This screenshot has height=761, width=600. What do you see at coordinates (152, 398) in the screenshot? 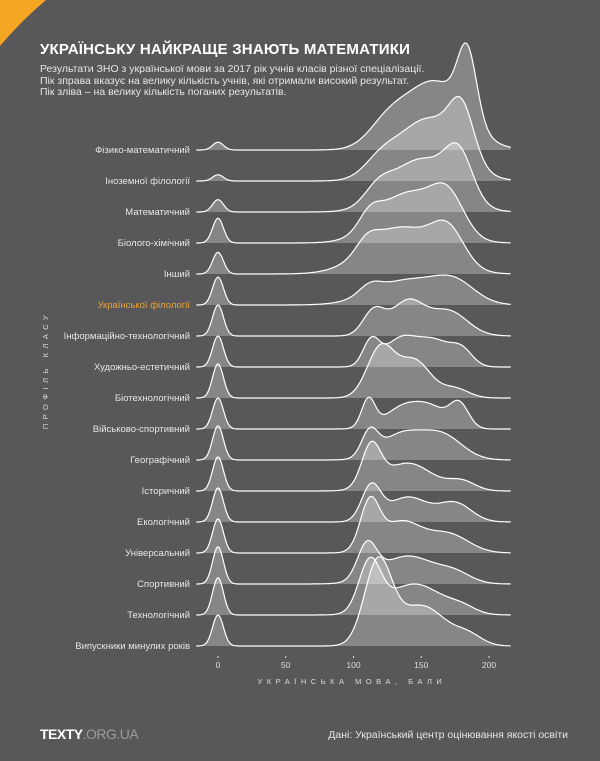
I see `category-label: Біотехнологічний` at bounding box center [152, 398].